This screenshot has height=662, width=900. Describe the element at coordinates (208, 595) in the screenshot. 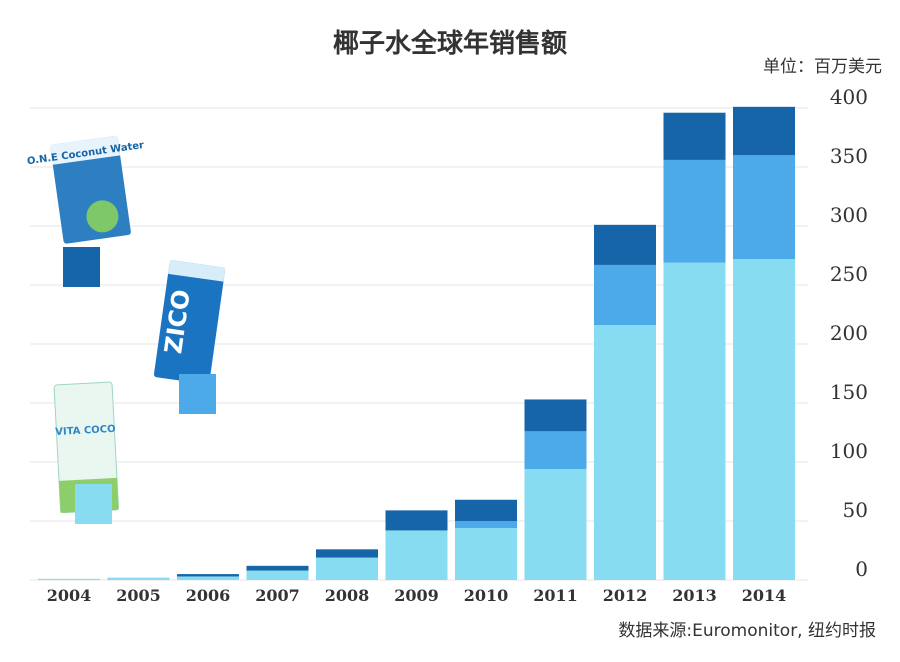

I see `x-tick-label: 2006` at that location.